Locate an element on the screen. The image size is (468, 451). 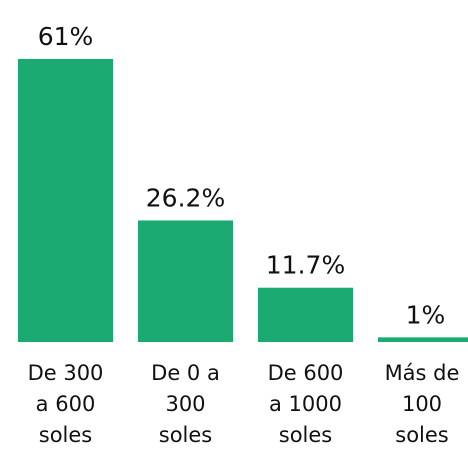
value-label: 26.2% is located at coordinates (185, 197).